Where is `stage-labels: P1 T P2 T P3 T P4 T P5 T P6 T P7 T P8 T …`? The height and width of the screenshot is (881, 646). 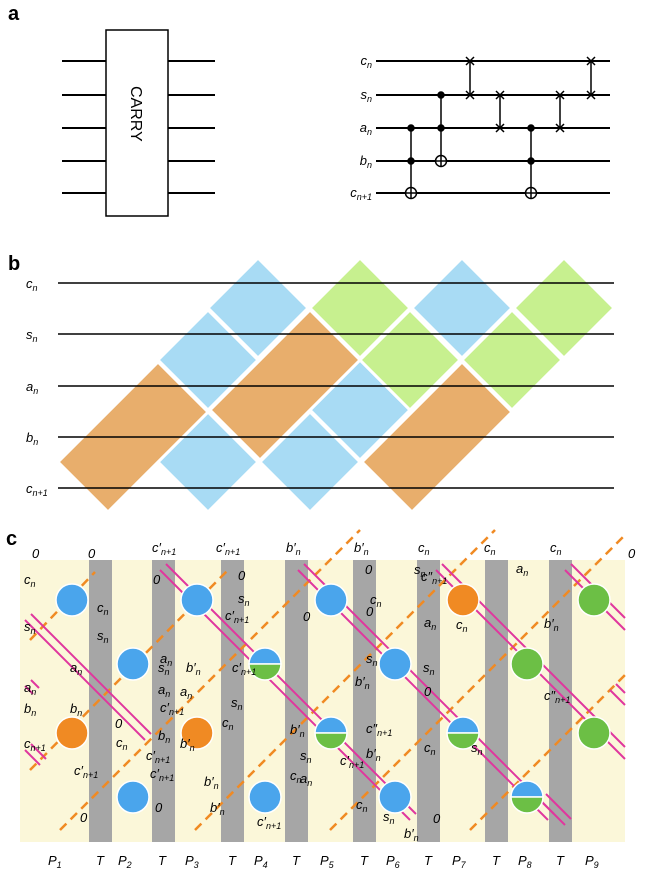
stage-labels: P1 T P2 T P3 T P4 T P5 T P6 T P7 T P8 T … is located at coordinates (323, 861).